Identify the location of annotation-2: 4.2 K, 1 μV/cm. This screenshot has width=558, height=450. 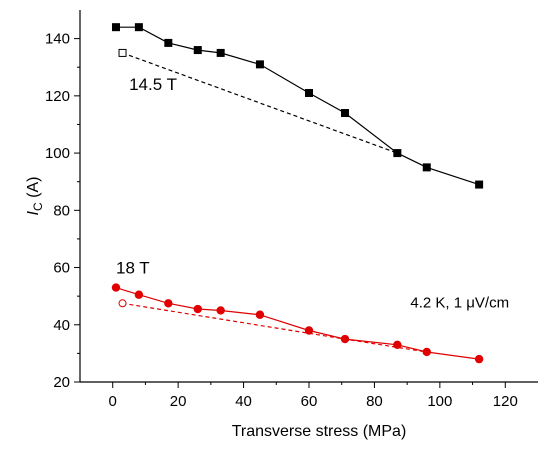
(459, 303).